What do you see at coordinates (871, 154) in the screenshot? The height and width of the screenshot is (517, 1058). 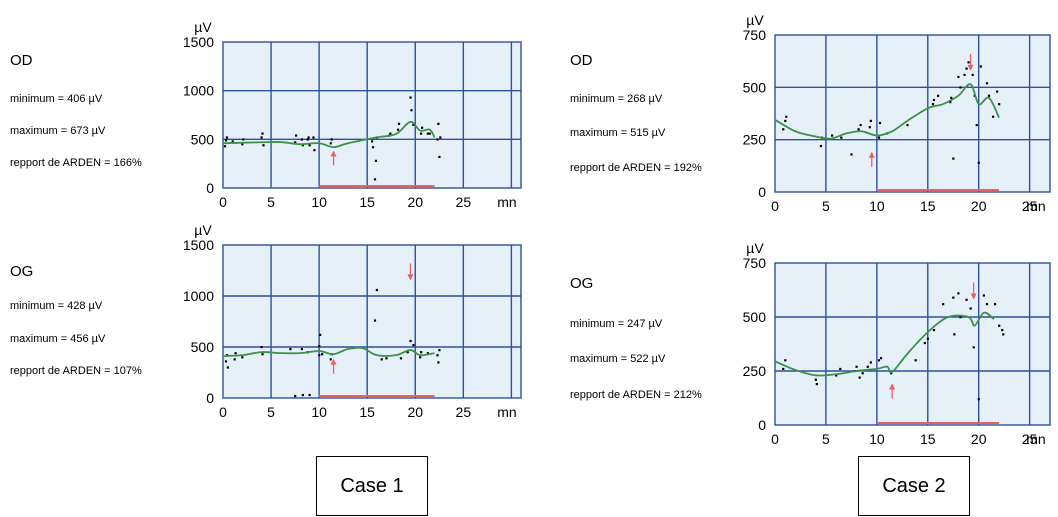 I see `case2-od-arrow-up-head` at bounding box center [871, 154].